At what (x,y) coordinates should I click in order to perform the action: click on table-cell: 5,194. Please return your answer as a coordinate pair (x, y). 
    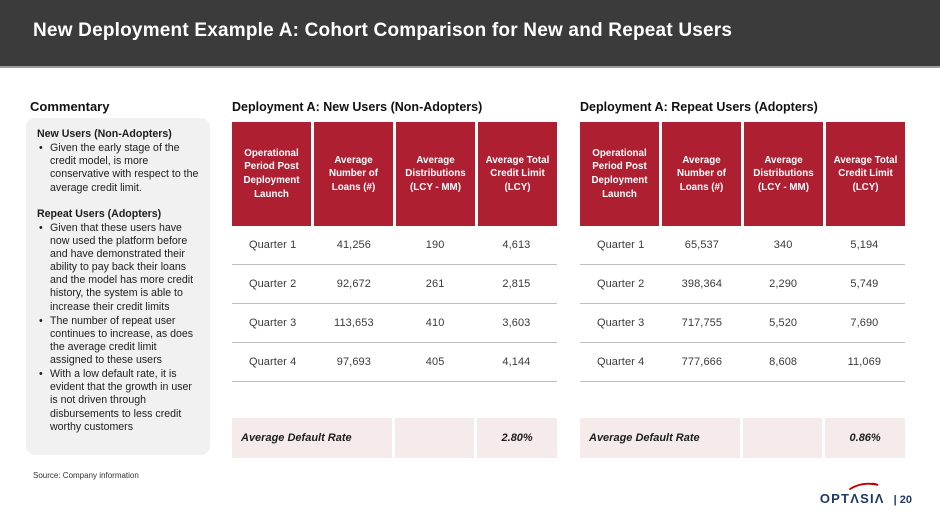
    Looking at the image, I should click on (864, 245).